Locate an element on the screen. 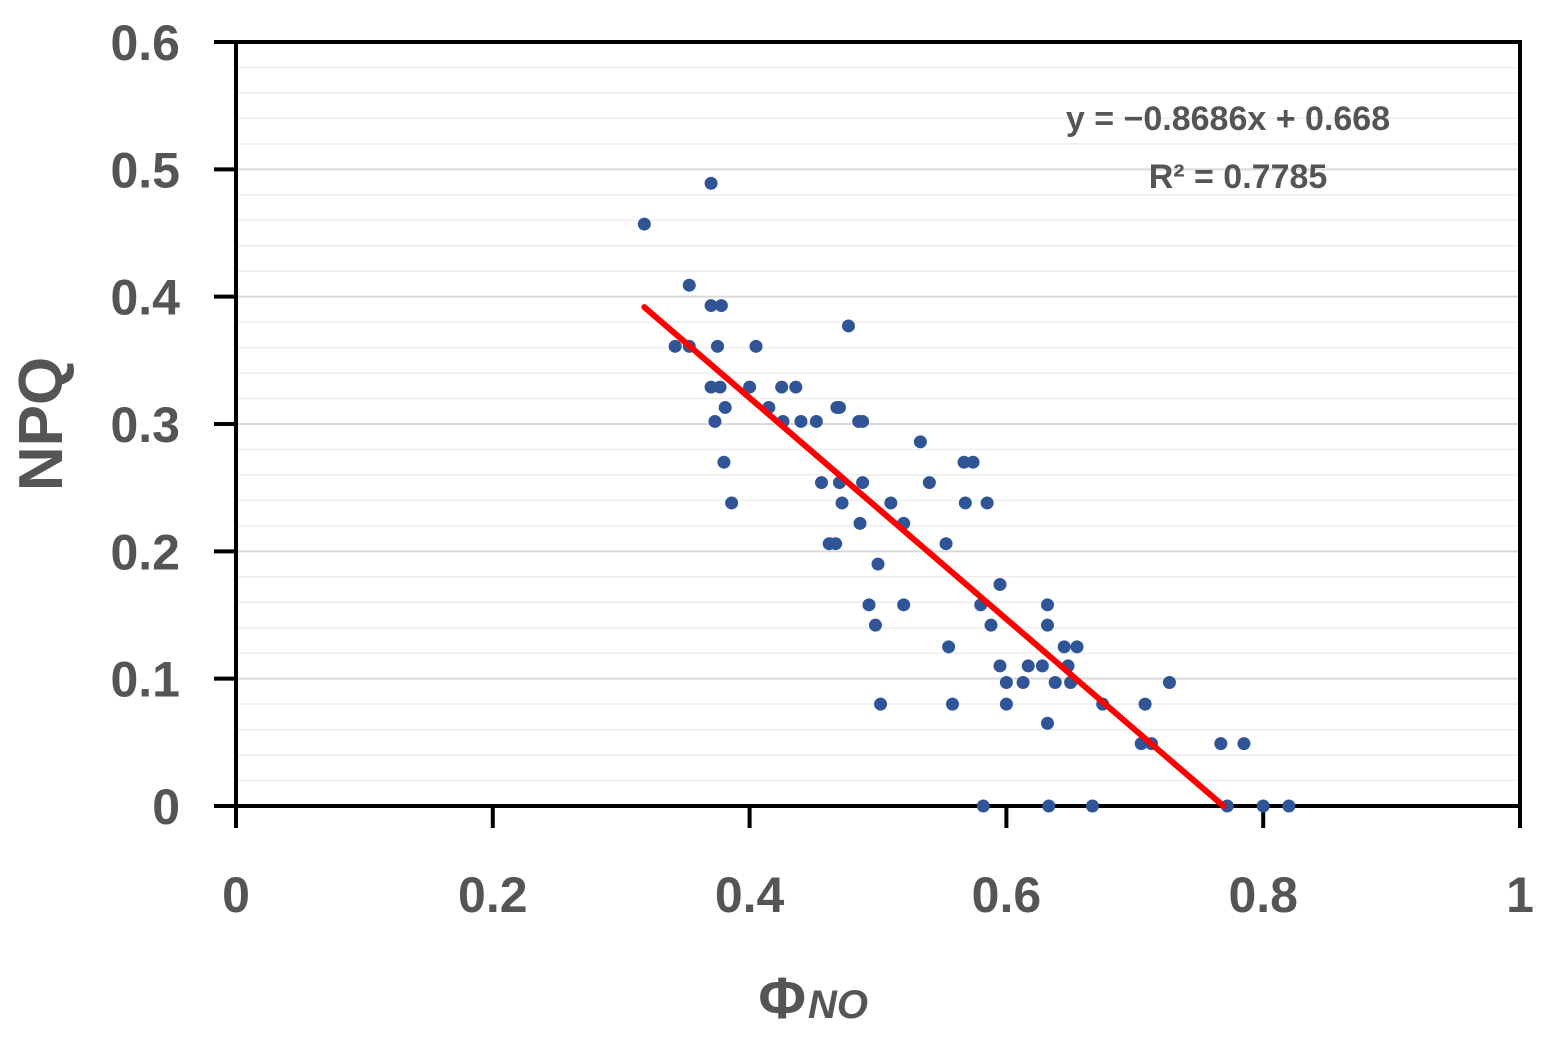 This screenshot has width=1557, height=1060. x-tick-label: 0.8 is located at coordinates (1263, 895).